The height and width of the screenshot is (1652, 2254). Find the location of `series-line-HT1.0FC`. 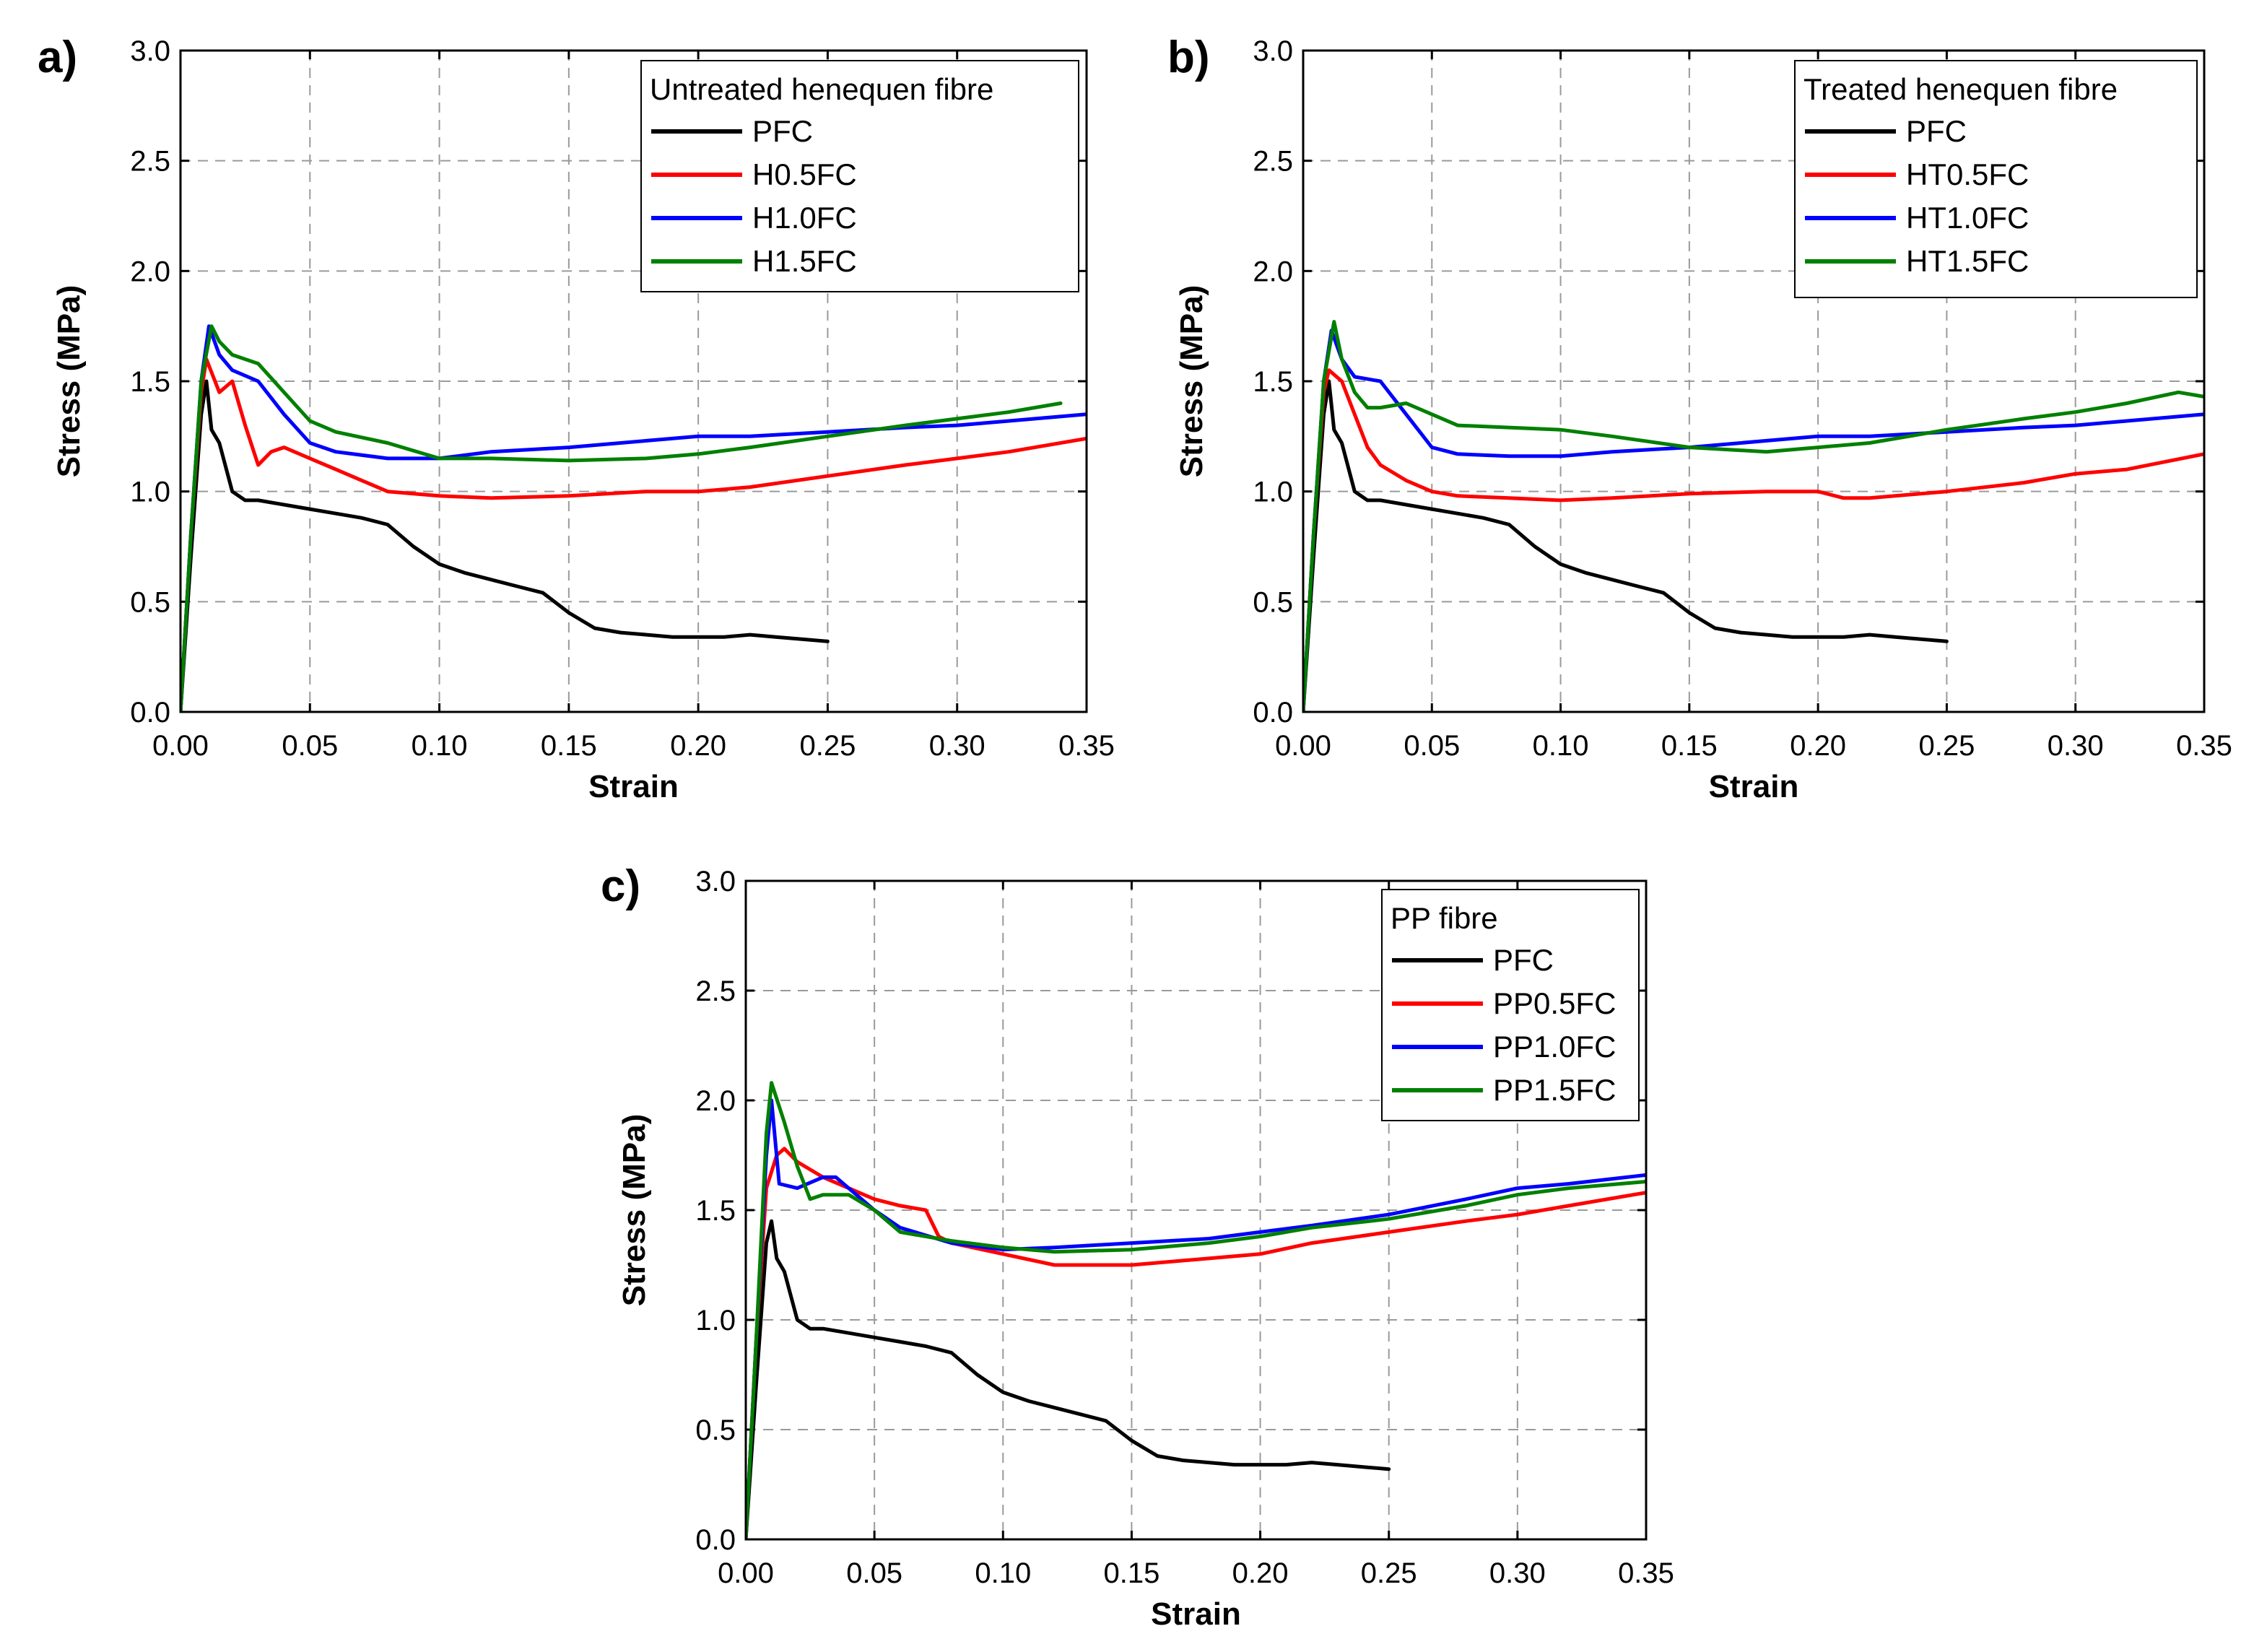

series-line-HT1.0FC is located at coordinates (1753, 520).